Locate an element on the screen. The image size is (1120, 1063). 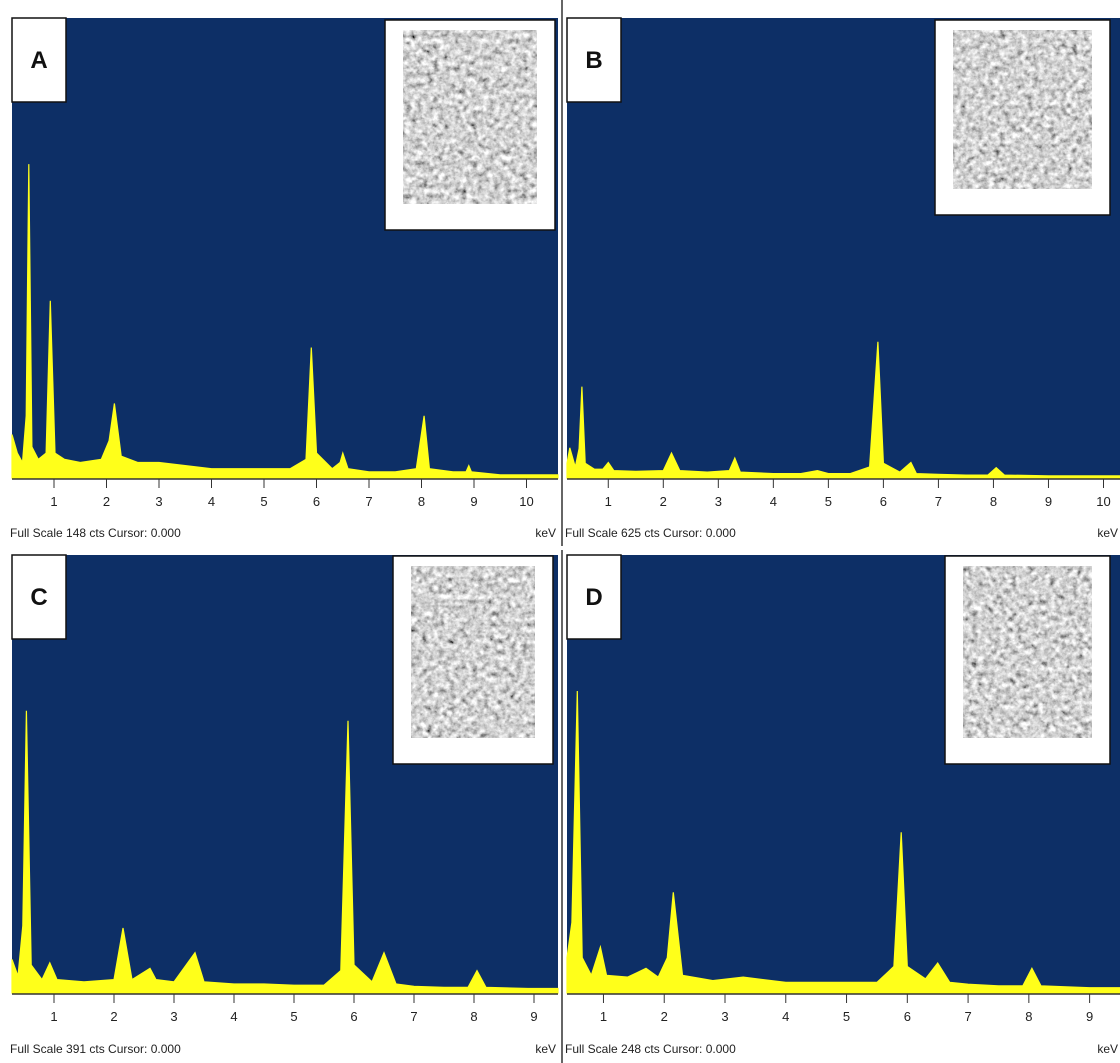
footer: Full Scale 625 cts Cursor: 0.000 is located at coordinates (650, 533).